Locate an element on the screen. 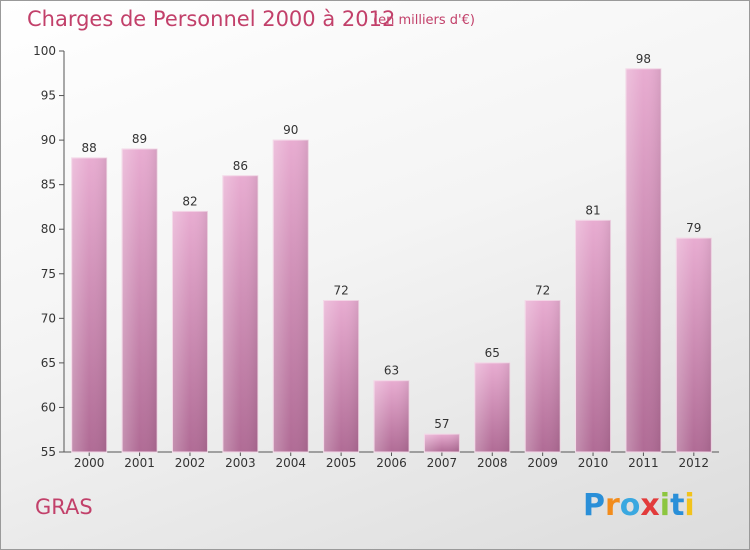 The width and height of the screenshot is (750, 550). y-tick-label: 70 is located at coordinates (48, 318).